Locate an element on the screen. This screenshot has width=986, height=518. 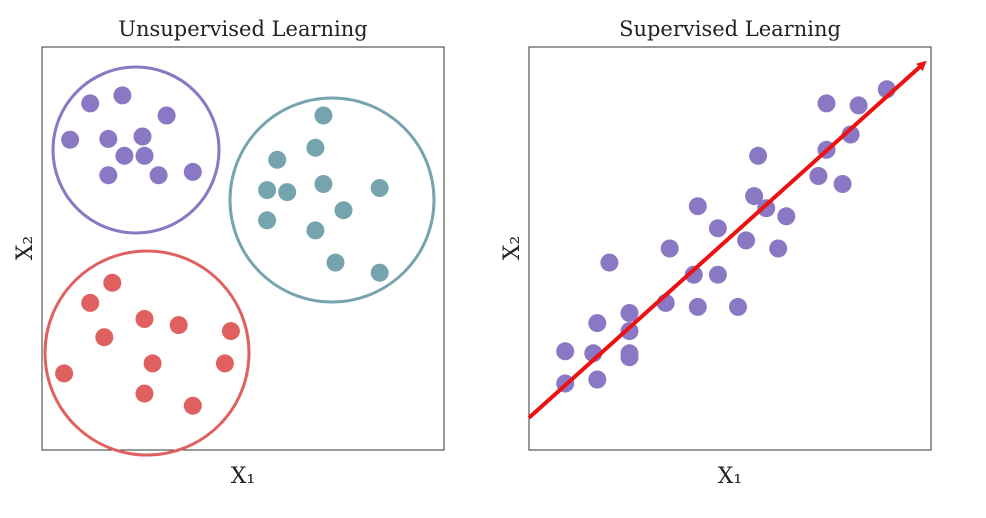
x-axis-label-supervised: X₁ is located at coordinates (730, 476).